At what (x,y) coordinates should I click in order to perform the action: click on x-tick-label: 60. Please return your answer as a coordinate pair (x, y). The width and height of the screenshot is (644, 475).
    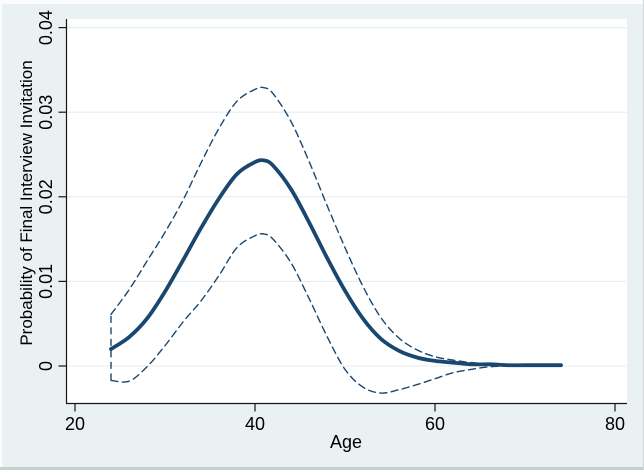
    Looking at the image, I should click on (435, 424).